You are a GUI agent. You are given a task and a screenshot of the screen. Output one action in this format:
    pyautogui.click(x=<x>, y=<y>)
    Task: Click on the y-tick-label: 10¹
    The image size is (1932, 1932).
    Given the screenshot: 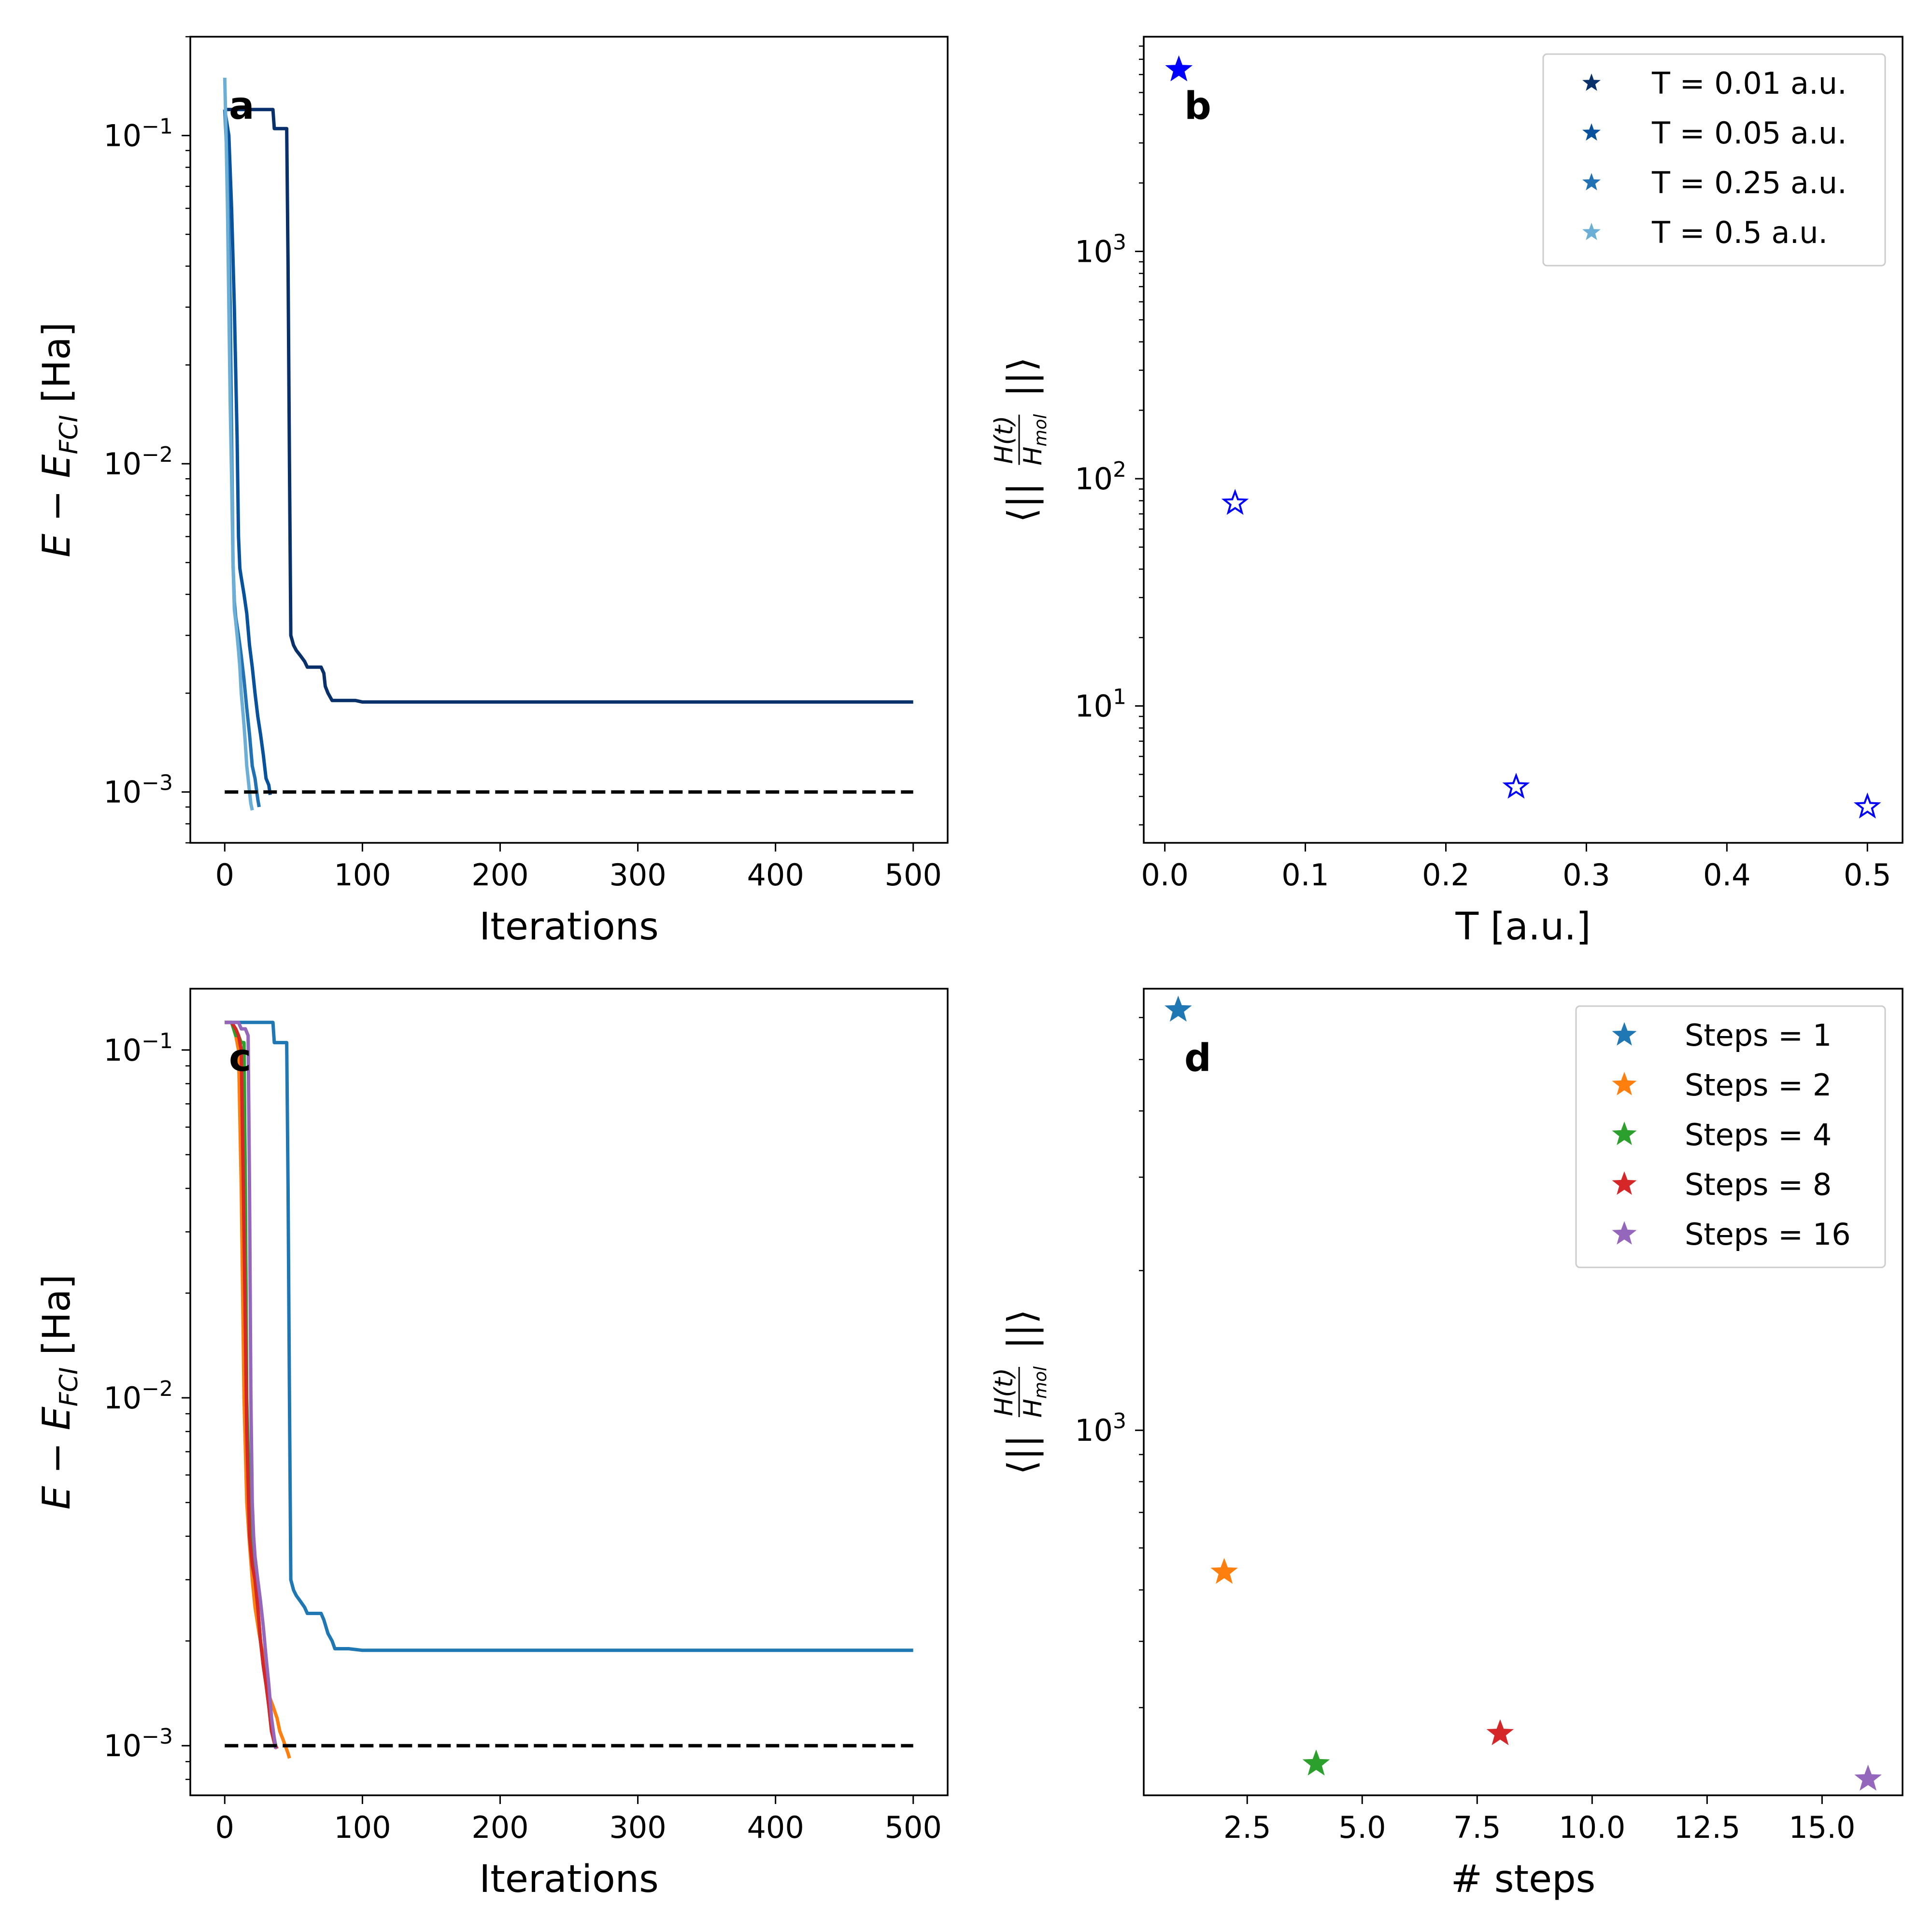 What is the action you would take?
    pyautogui.click(x=1100, y=704)
    